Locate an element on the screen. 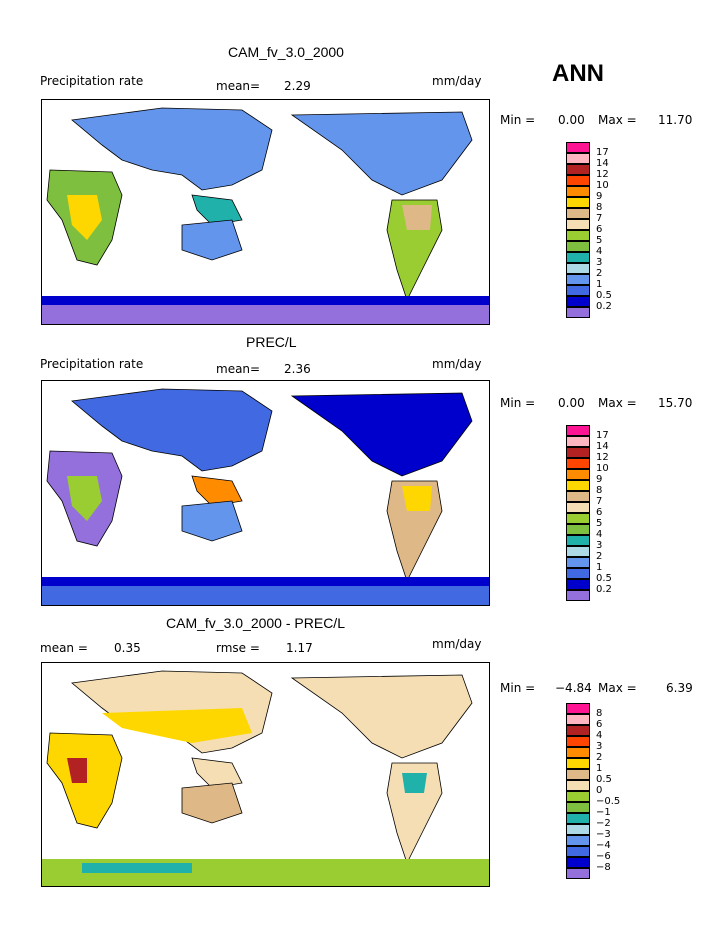 The height and width of the screenshot is (935, 723). panel2-eurasia is located at coordinates (172, 430).